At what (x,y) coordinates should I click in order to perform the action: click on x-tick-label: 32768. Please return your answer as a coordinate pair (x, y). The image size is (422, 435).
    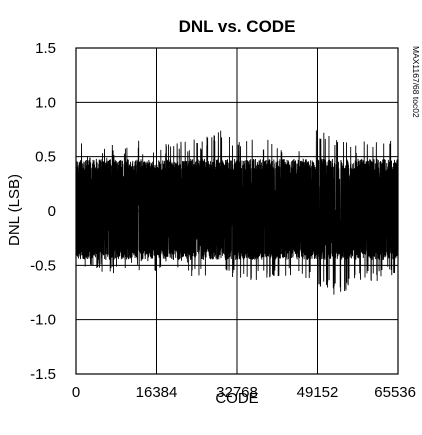
    Looking at the image, I should click on (237, 392).